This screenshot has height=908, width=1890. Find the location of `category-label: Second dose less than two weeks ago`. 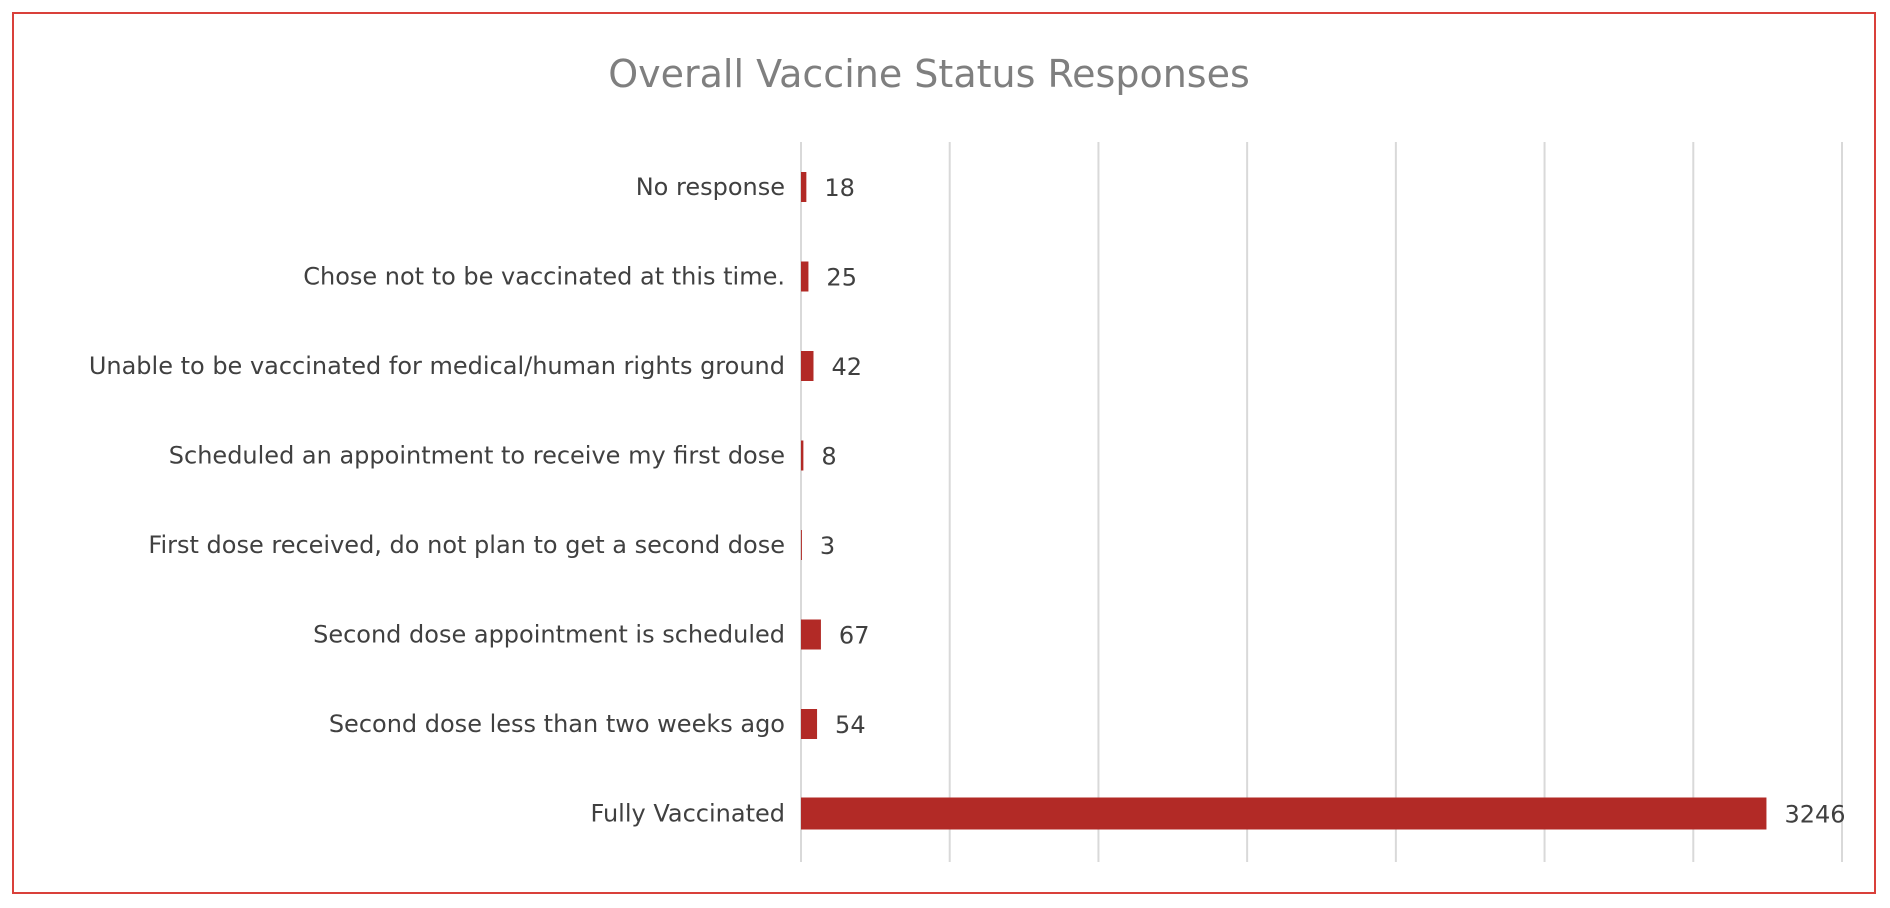

category-label: Second dose less than two weeks ago is located at coordinates (557, 724).